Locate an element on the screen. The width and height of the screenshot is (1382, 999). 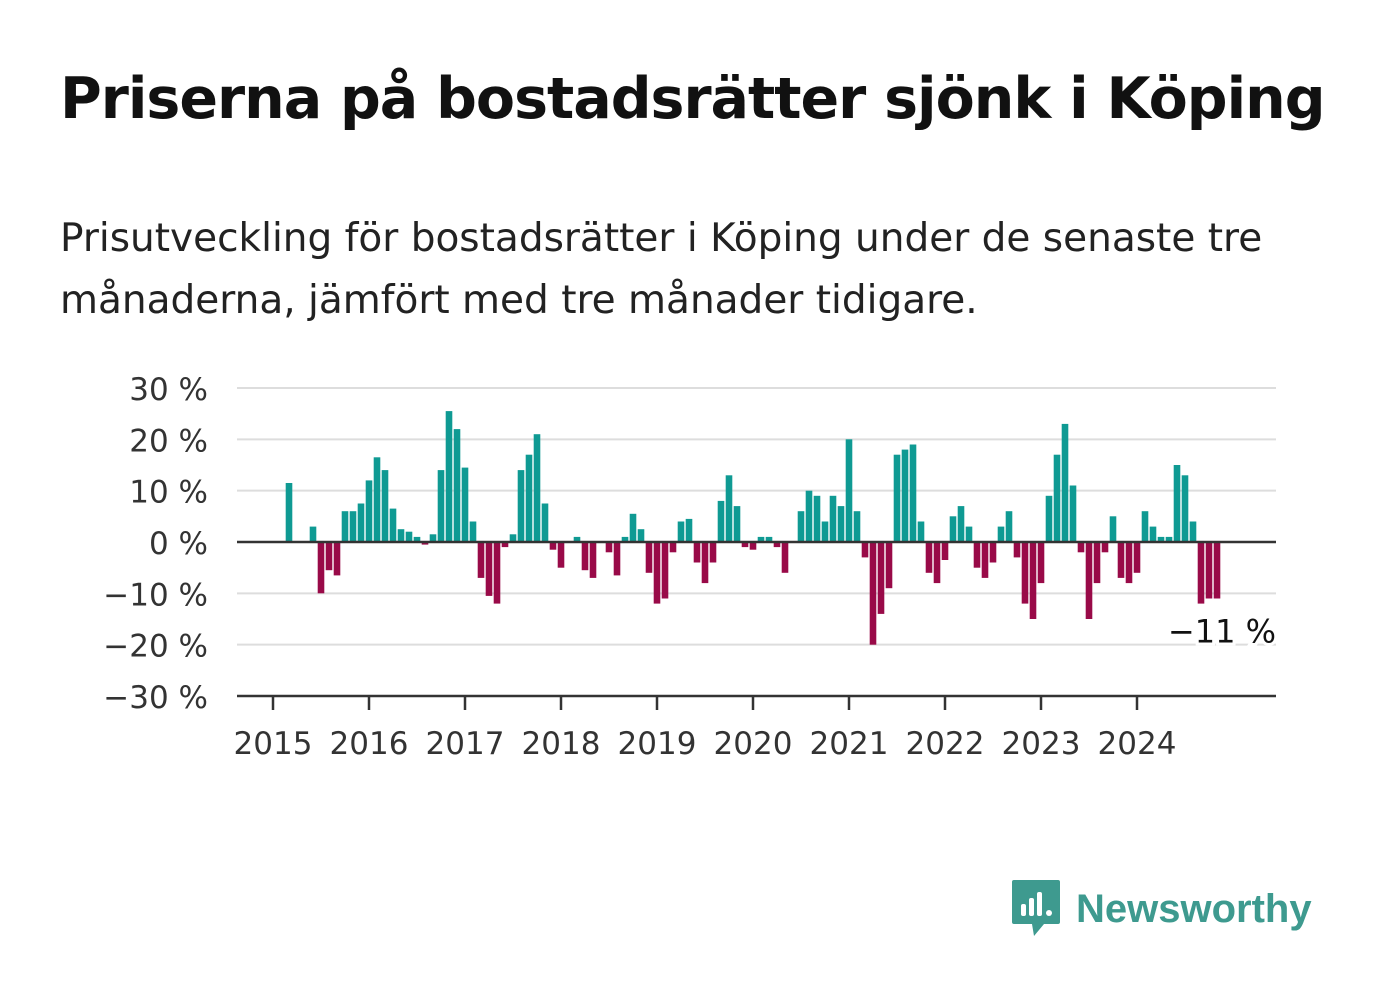
y-tick-label: 0 % is located at coordinates (178, 544).